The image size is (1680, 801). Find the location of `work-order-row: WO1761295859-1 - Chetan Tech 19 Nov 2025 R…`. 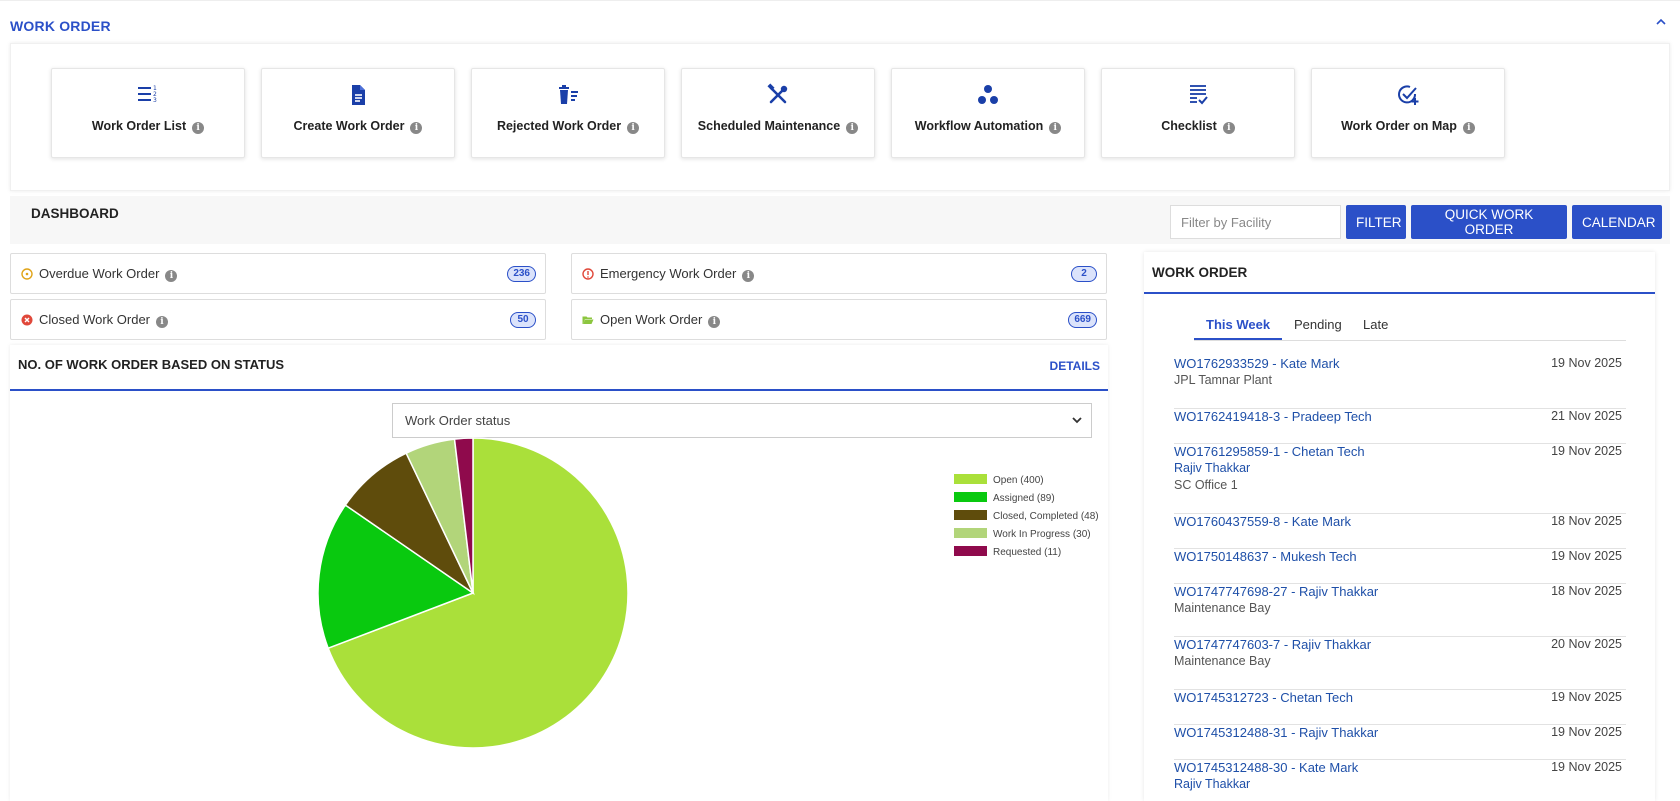

work-order-row: WO1761295859-1 - Chetan Tech 19 Nov 2025 R… is located at coordinates (1400, 479).